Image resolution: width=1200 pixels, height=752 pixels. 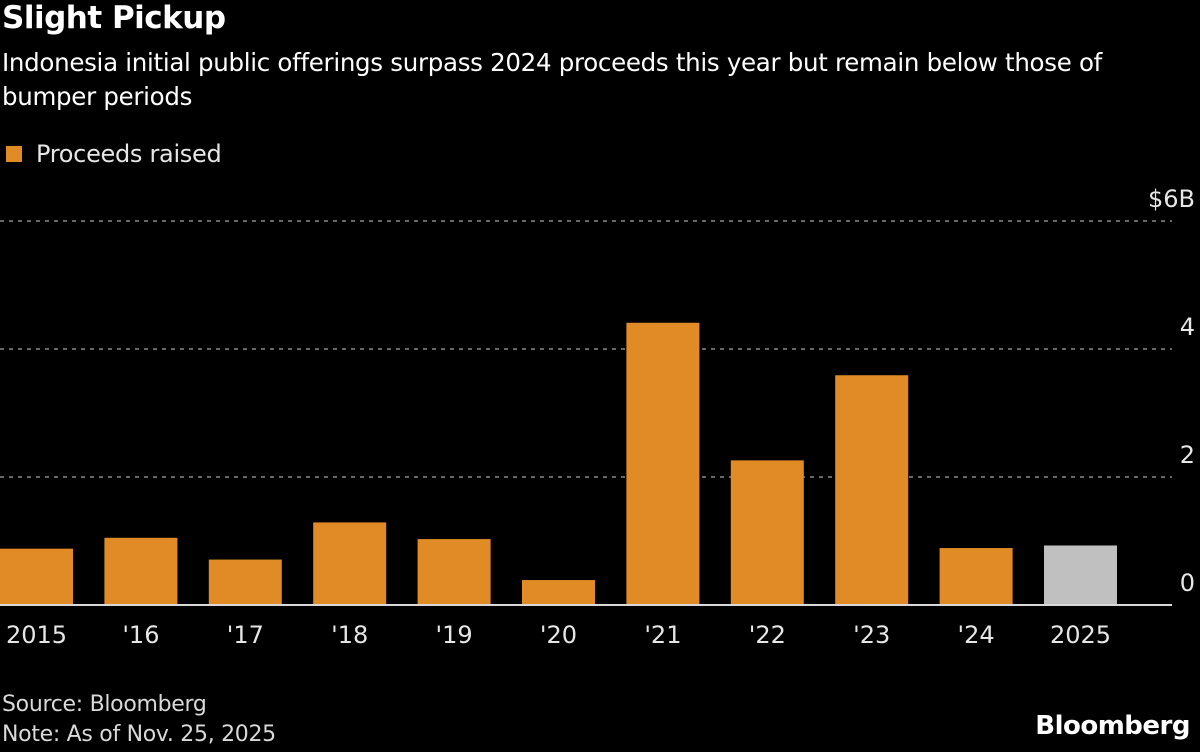 I want to click on legend-label-proceeds: Proceeds raised, so click(x=129, y=154).